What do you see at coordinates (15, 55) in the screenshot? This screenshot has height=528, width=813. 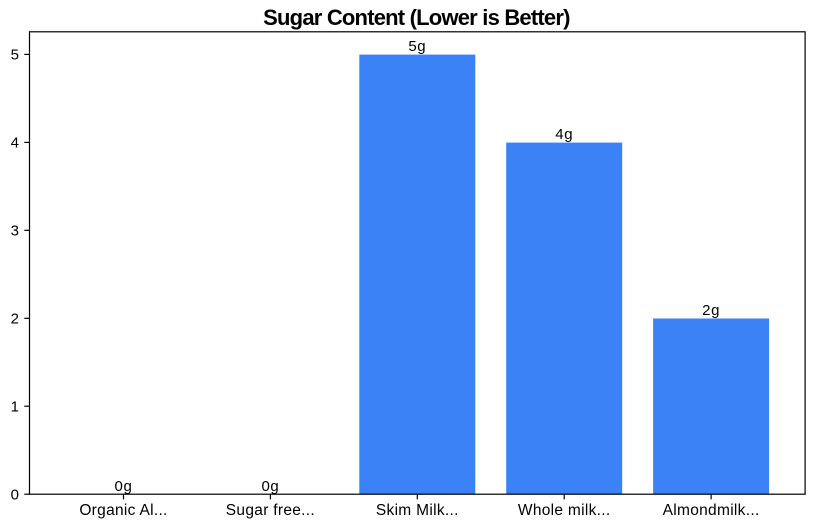 I see `svg-text: 5` at bounding box center [15, 55].